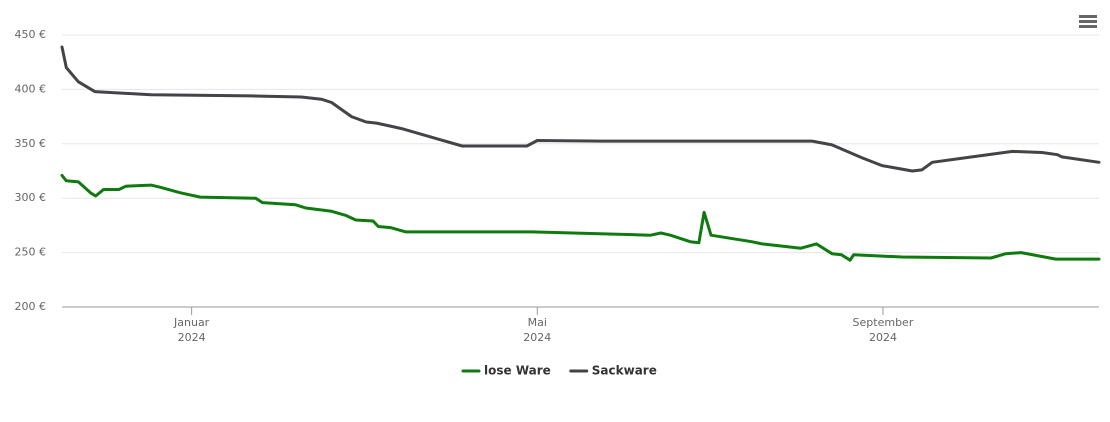 This screenshot has height=422, width=1110. I want to click on y-tick-label: 250 €, so click(31, 252).